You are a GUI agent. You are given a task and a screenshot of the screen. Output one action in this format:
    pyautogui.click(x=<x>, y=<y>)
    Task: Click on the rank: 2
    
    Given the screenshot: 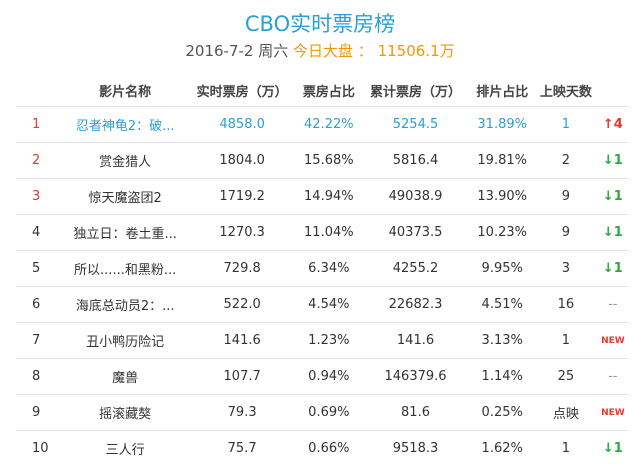 What is the action you would take?
    pyautogui.click(x=39, y=161)
    